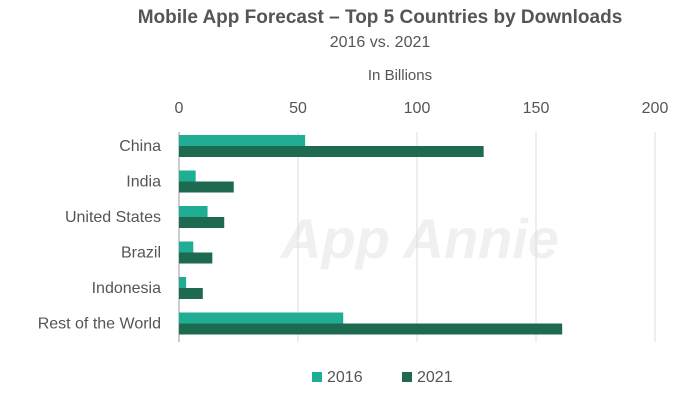 This screenshot has height=400, width=689. What do you see at coordinates (317, 377) in the screenshot?
I see `legend-swatch-2016` at bounding box center [317, 377].